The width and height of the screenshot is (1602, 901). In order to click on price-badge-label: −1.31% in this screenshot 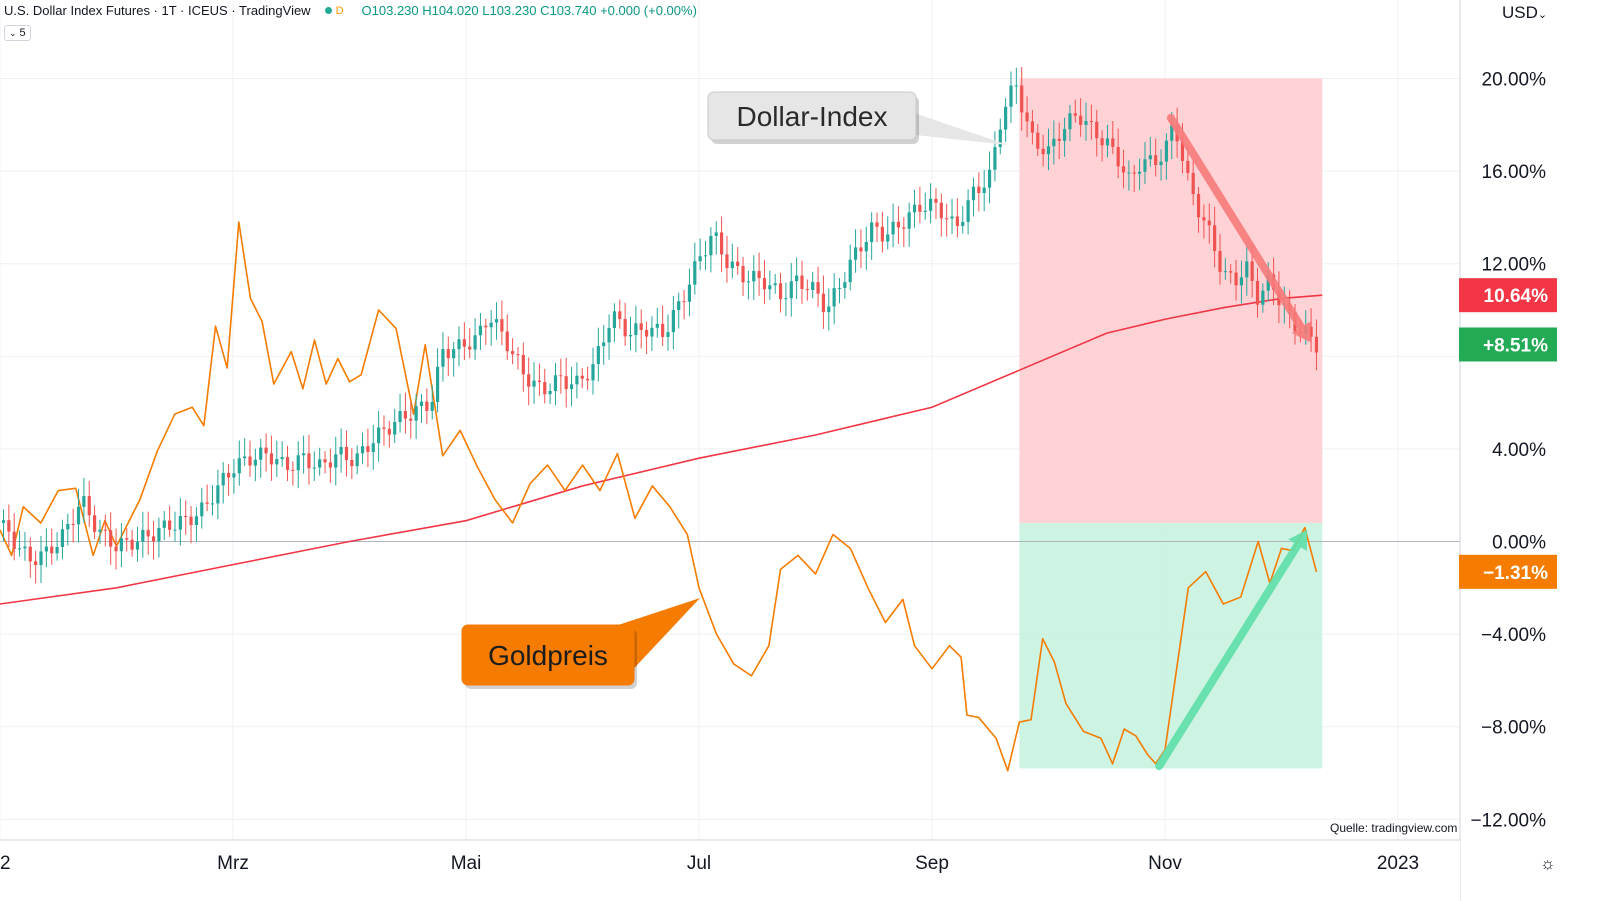, I will do `click(1515, 573)`.